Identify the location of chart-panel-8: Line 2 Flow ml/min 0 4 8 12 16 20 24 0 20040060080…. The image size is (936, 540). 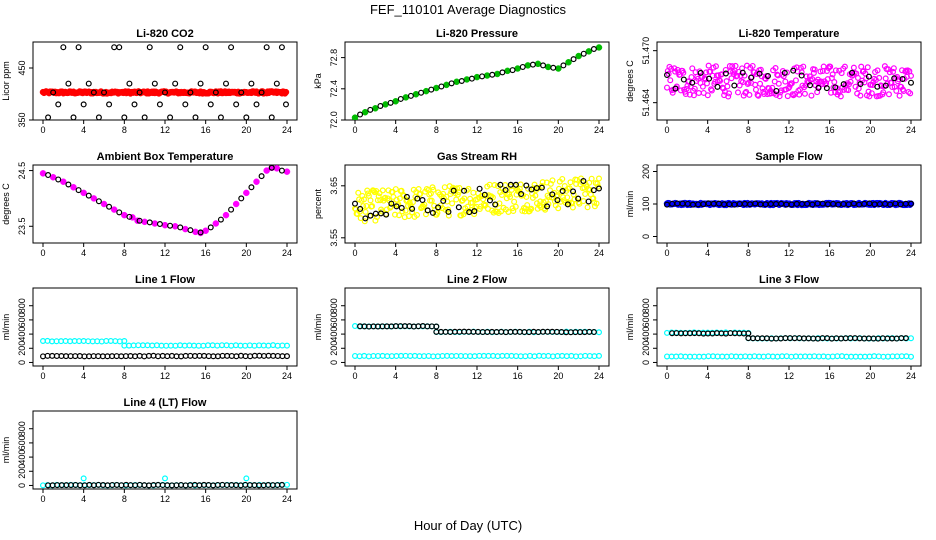
(461, 327).